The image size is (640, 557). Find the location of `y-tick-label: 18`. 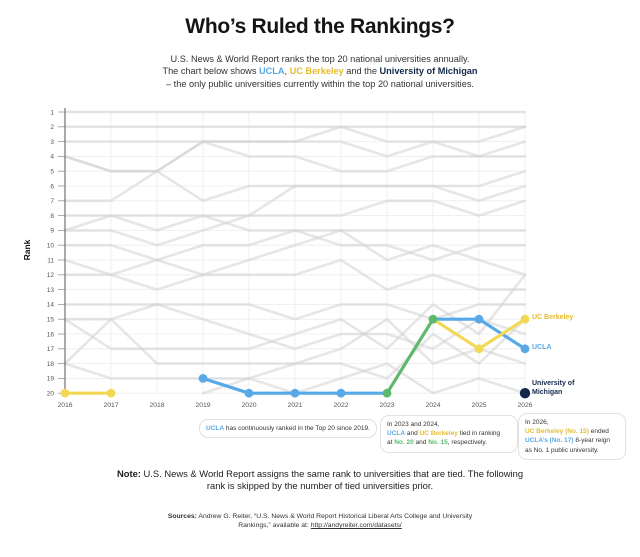

y-tick-label: 18 is located at coordinates (51, 364).